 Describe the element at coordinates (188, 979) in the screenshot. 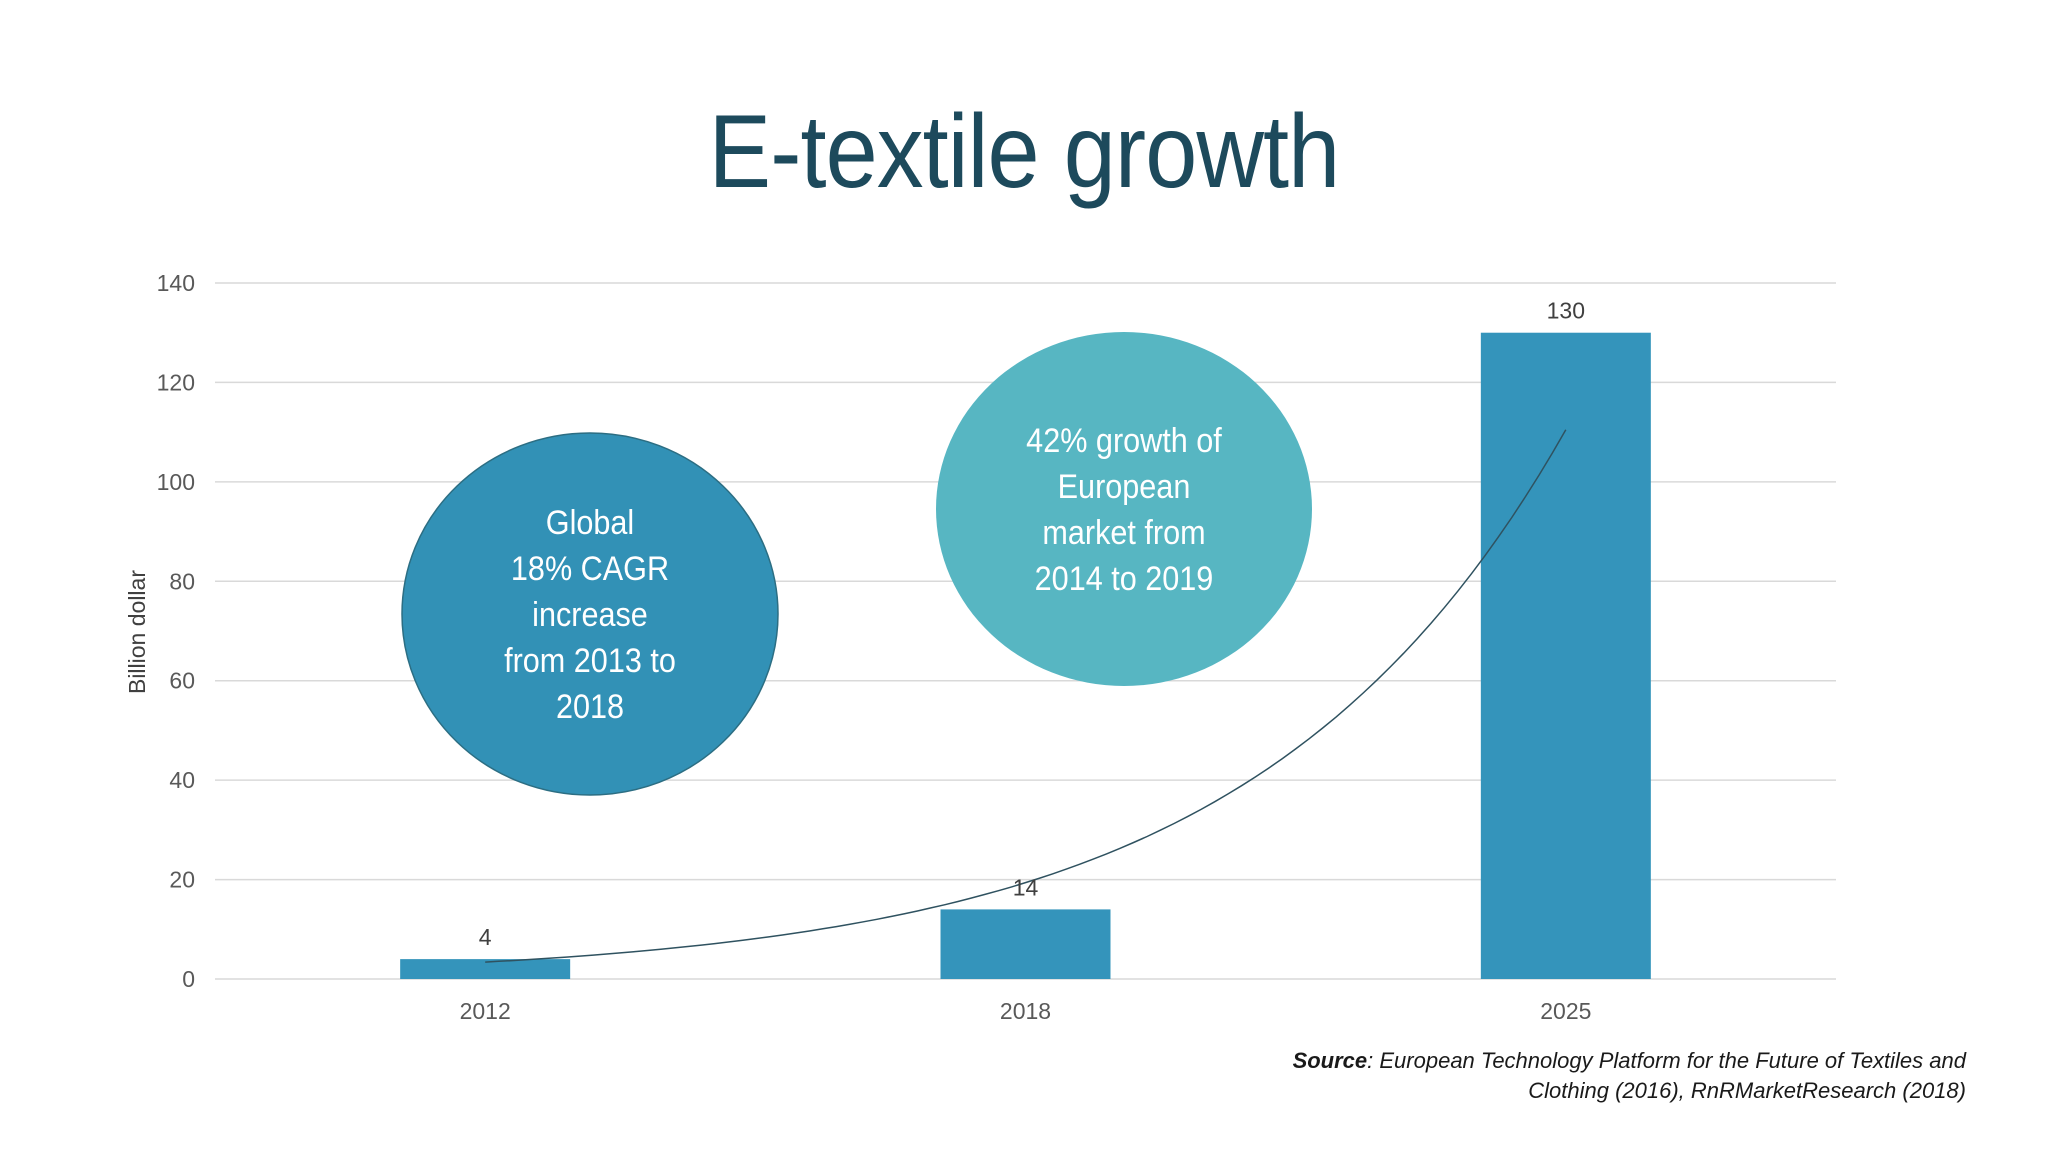

I see `y-tick-label: 0` at that location.